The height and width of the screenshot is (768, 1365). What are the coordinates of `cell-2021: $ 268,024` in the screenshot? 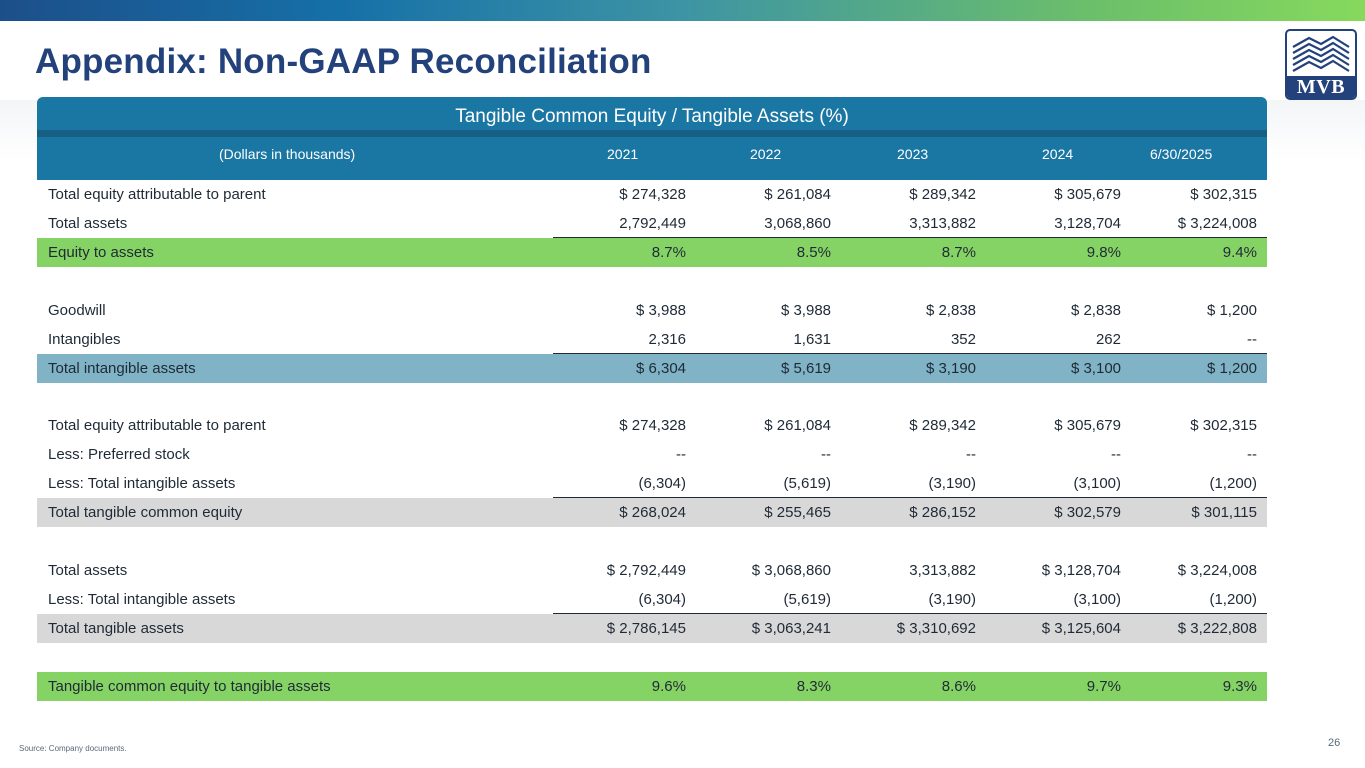 It's located at (652, 512).